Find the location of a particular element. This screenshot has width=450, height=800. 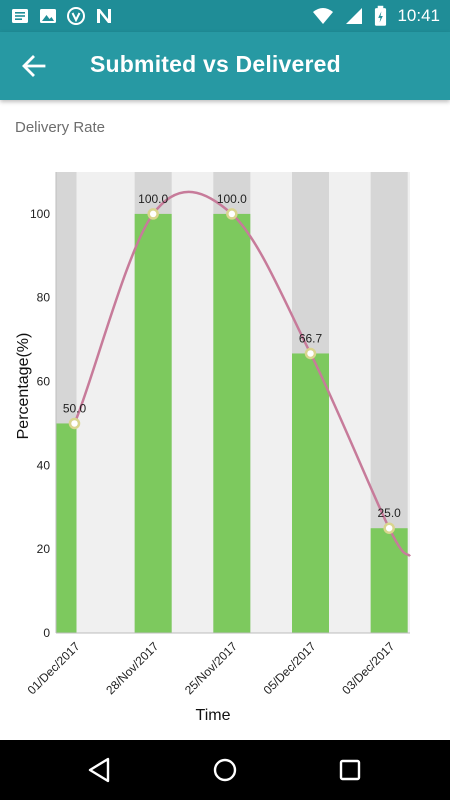

n-logo-icon is located at coordinates (104, 16).